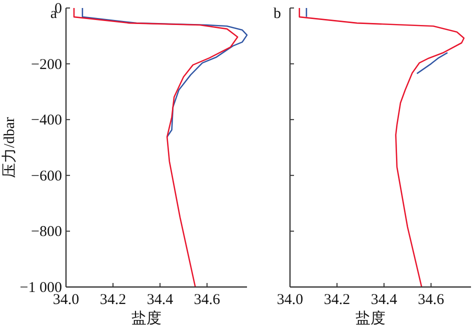 This screenshot has width=474, height=330. Describe the element at coordinates (58, 9) in the screenshot. I see `y-tick-label: 0` at that location.